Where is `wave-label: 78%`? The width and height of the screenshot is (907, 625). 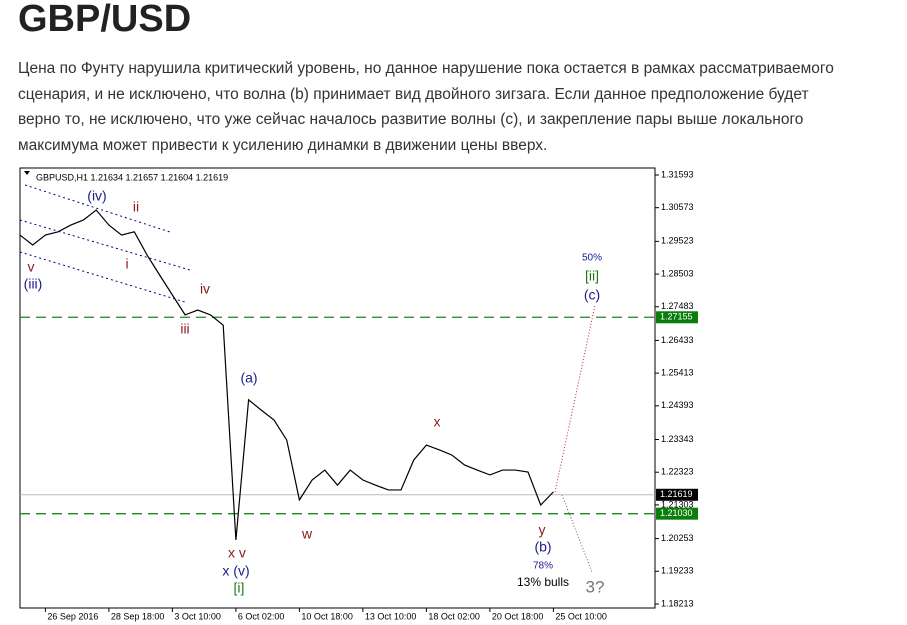 wave-label: 78% is located at coordinates (543, 566).